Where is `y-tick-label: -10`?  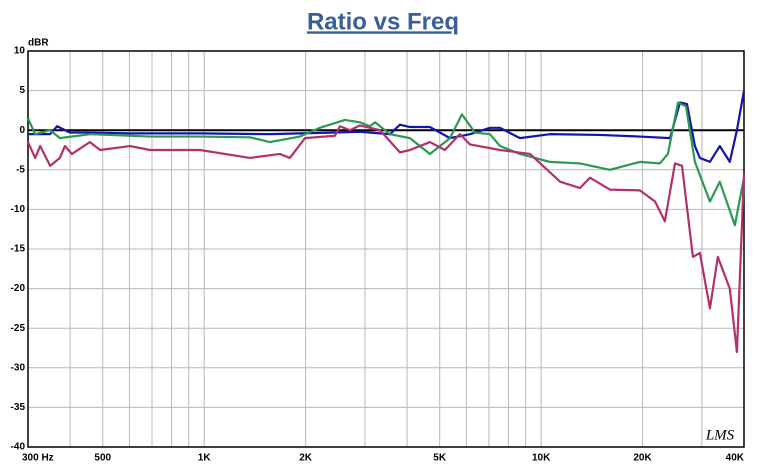 y-tick-label: -10 is located at coordinates (18, 209).